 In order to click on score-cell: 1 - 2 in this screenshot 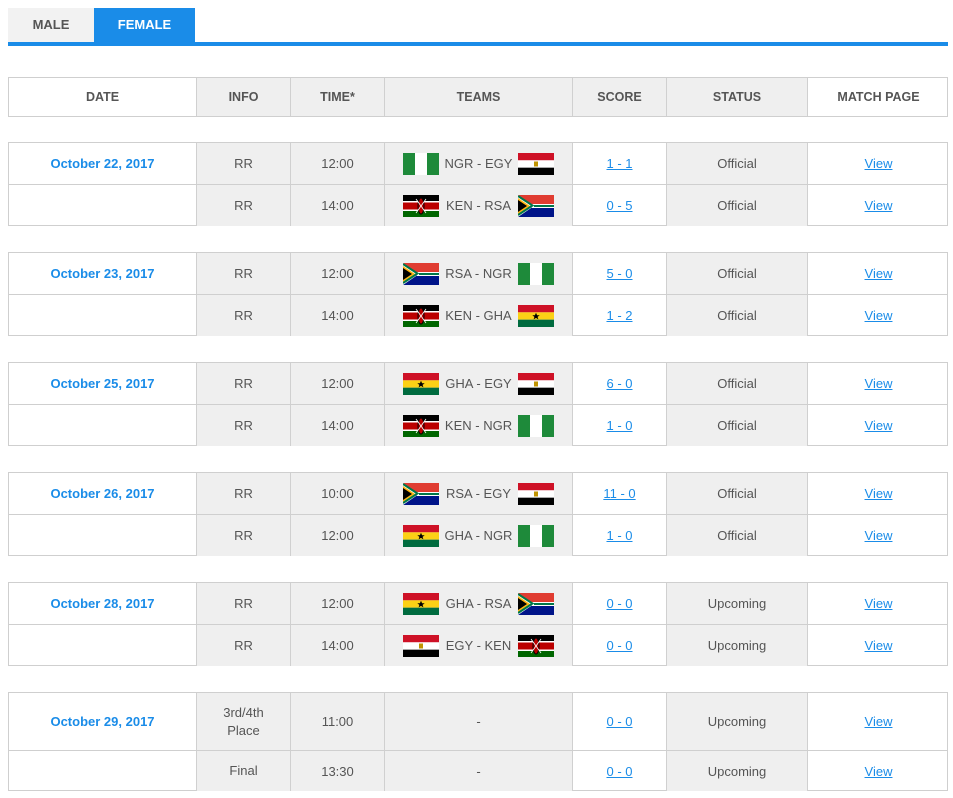, I will do `click(620, 315)`.